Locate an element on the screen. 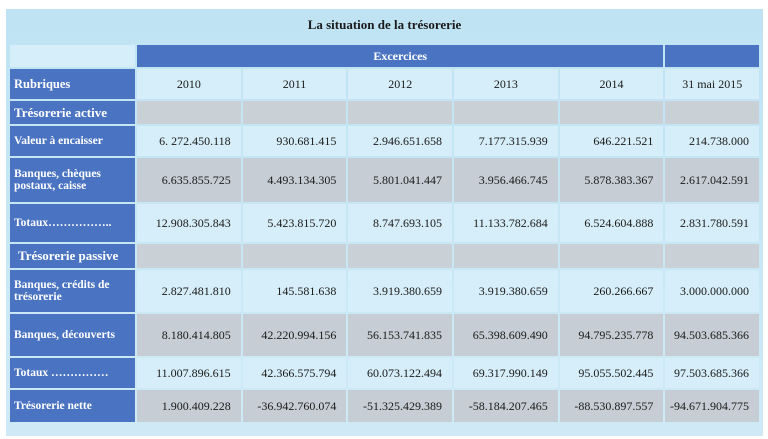 This screenshot has height=439, width=768. value-cell: 646.221.521 is located at coordinates (611, 141).